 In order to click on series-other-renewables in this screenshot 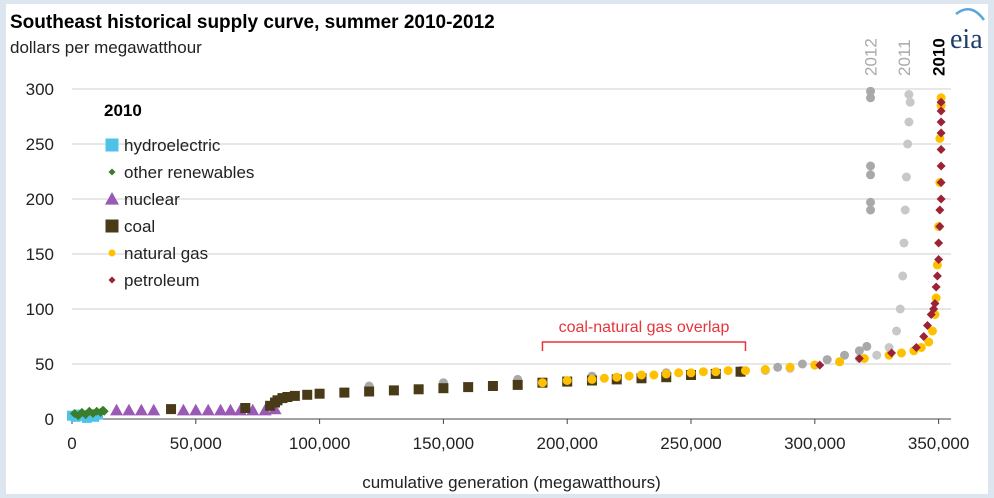, I will do `click(89, 413)`.